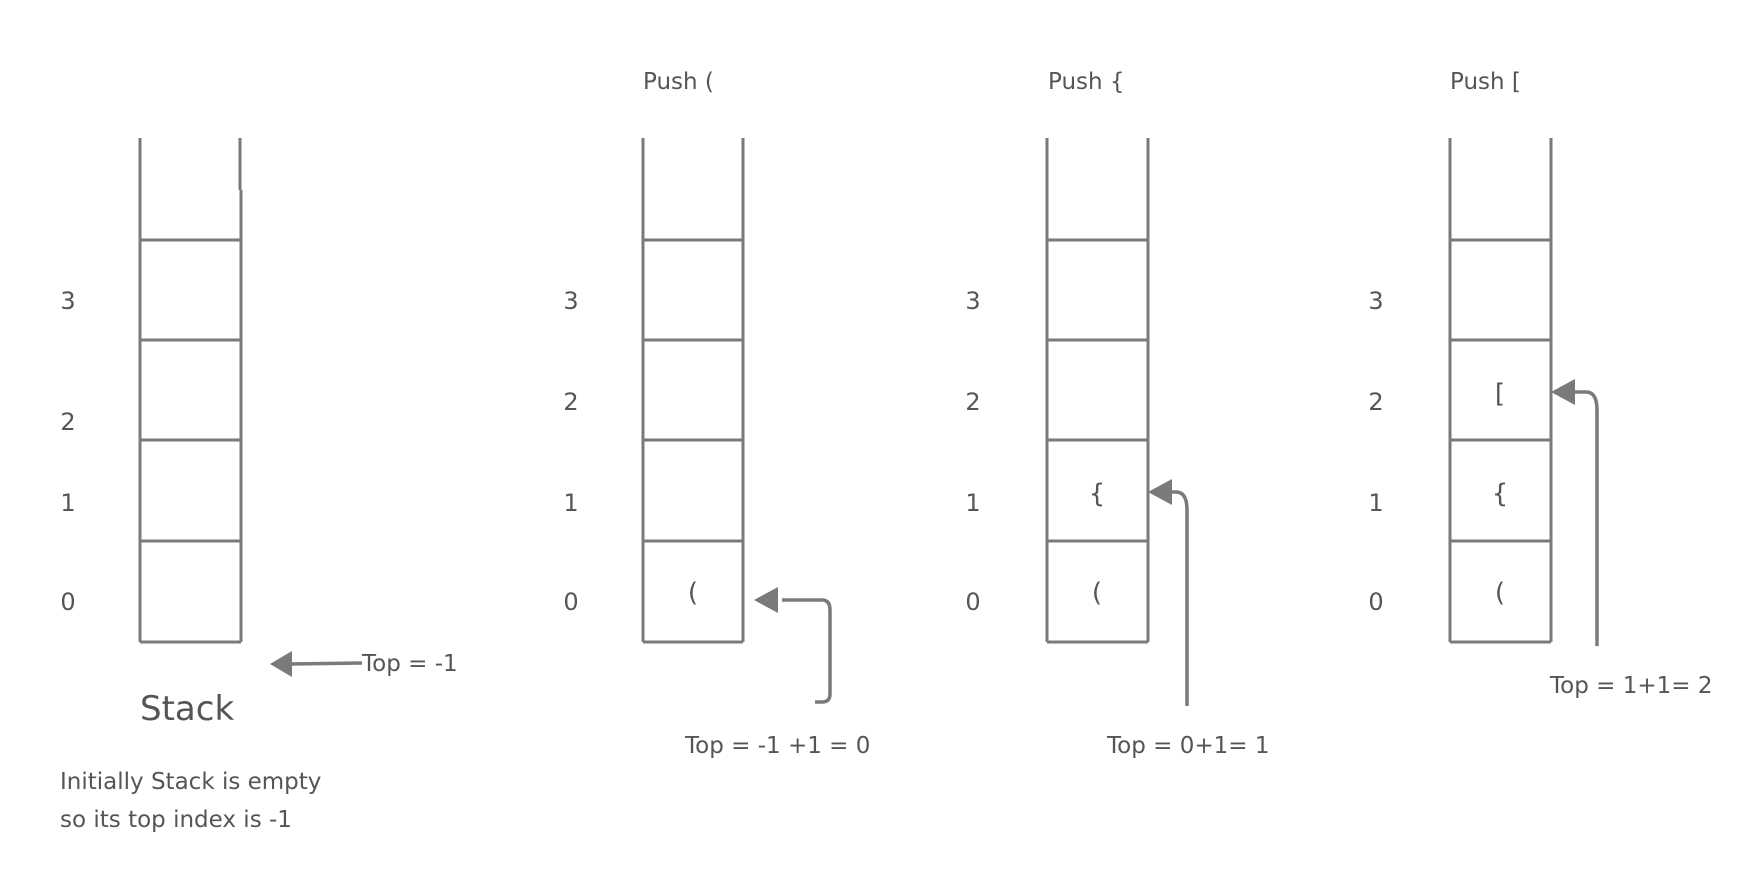 The width and height of the screenshot is (1760, 894). I want to click on push-heading: Push [, so click(1485, 82).